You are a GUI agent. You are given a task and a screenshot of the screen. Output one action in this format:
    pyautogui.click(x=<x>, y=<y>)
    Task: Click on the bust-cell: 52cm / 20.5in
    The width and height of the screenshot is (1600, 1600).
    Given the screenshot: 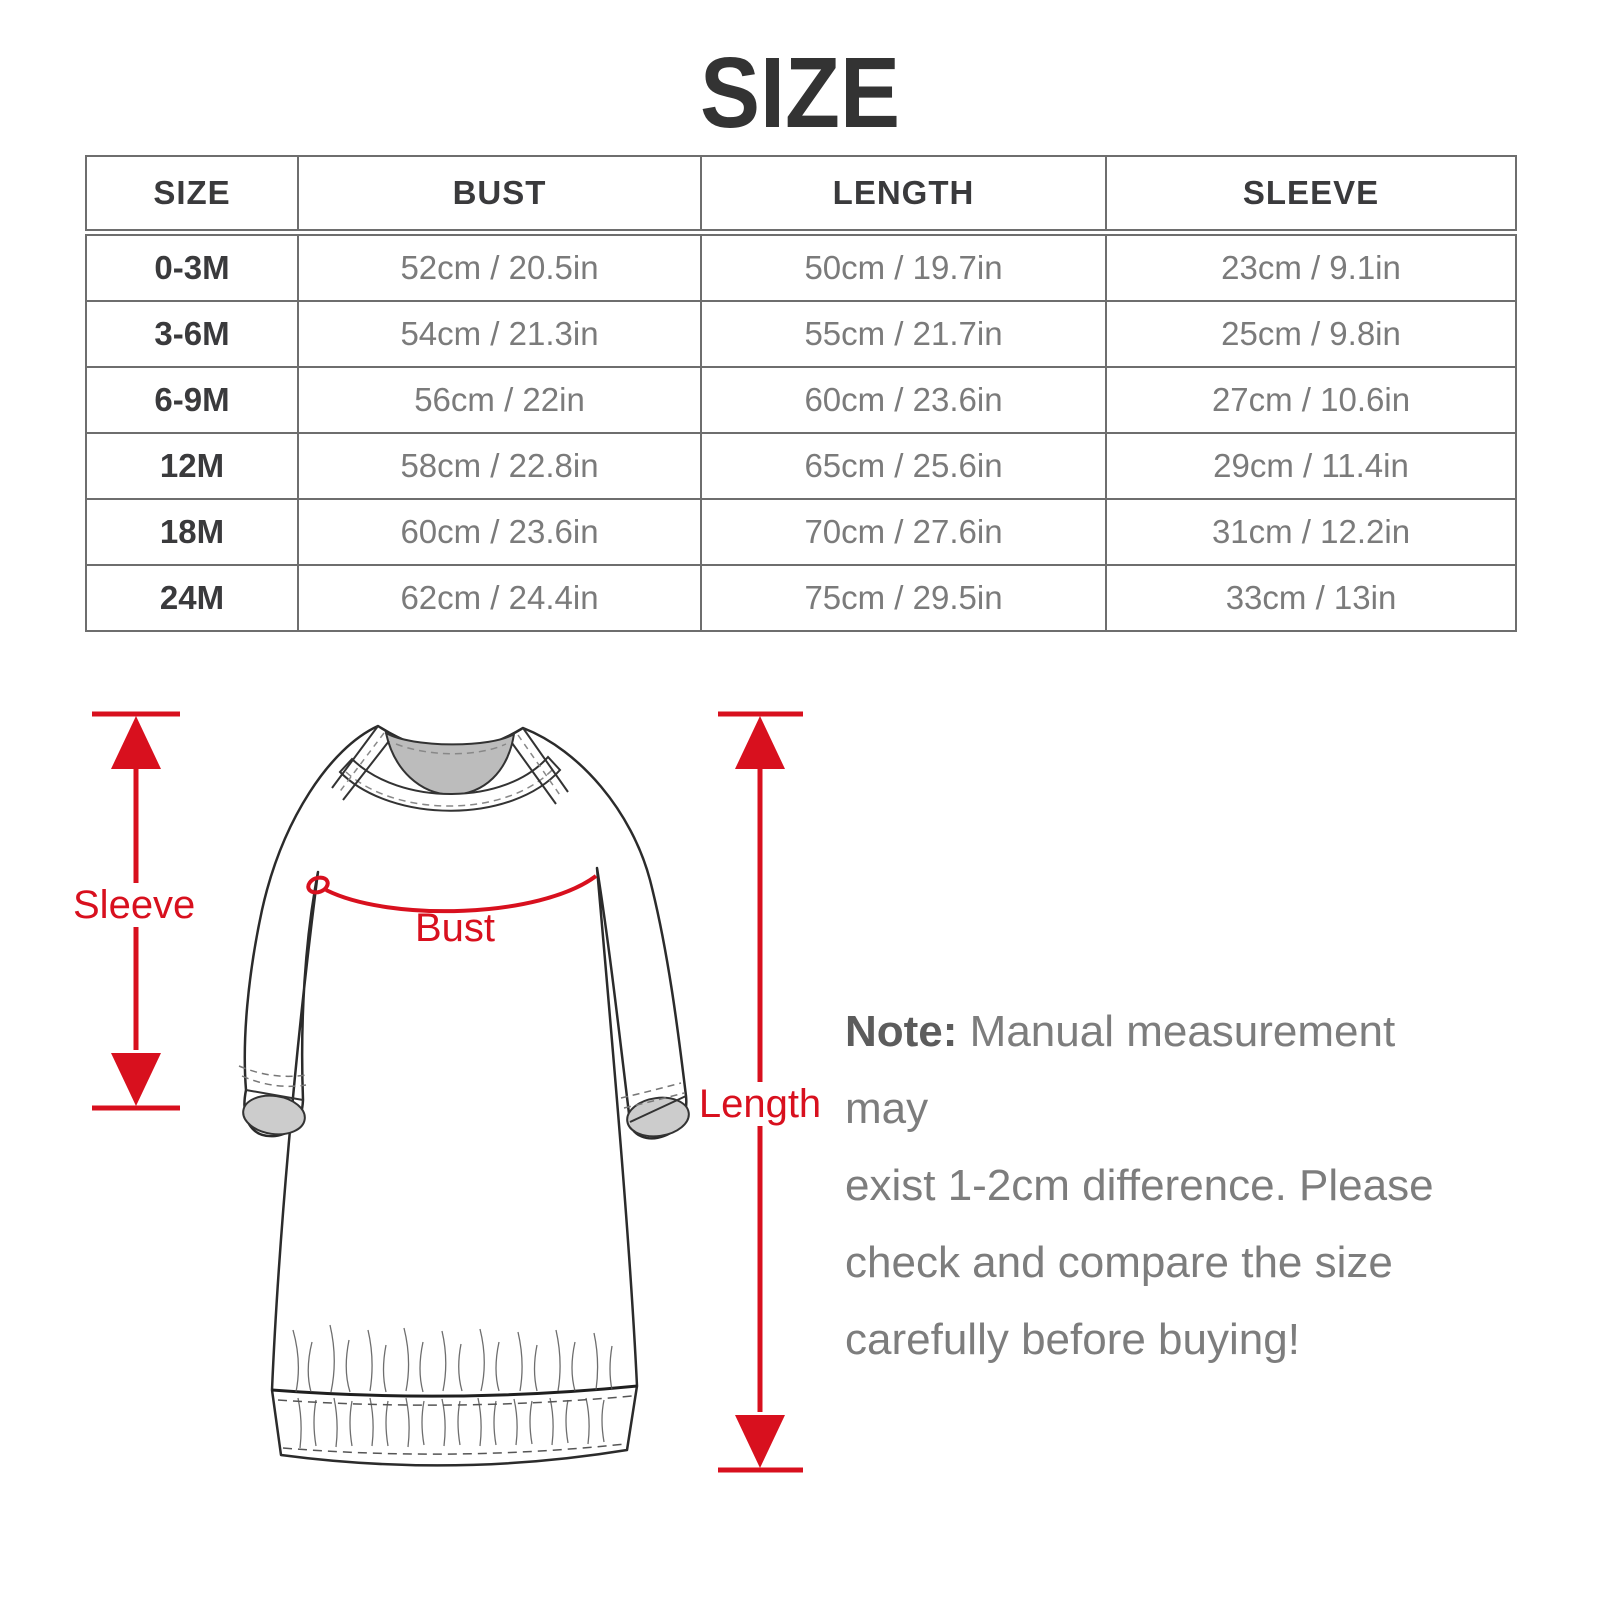 What is the action you would take?
    pyautogui.click(x=499, y=266)
    